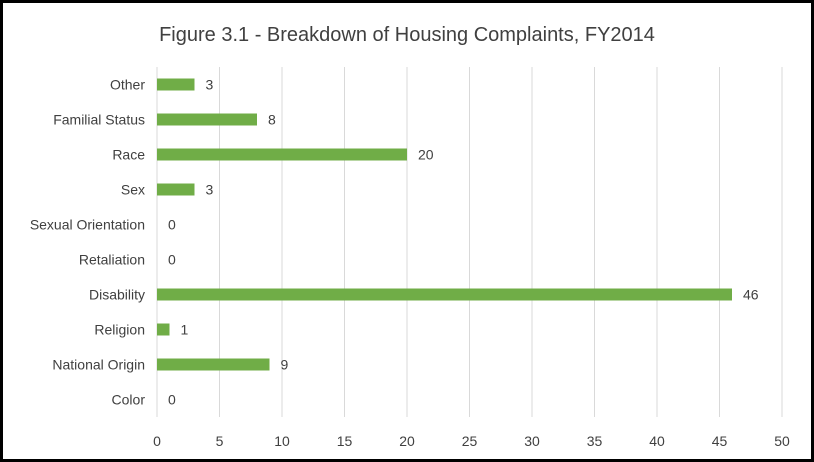 Image resolution: width=814 pixels, height=462 pixels. What do you see at coordinates (407, 441) in the screenshot?
I see `x-tick-label-4: 20` at bounding box center [407, 441].